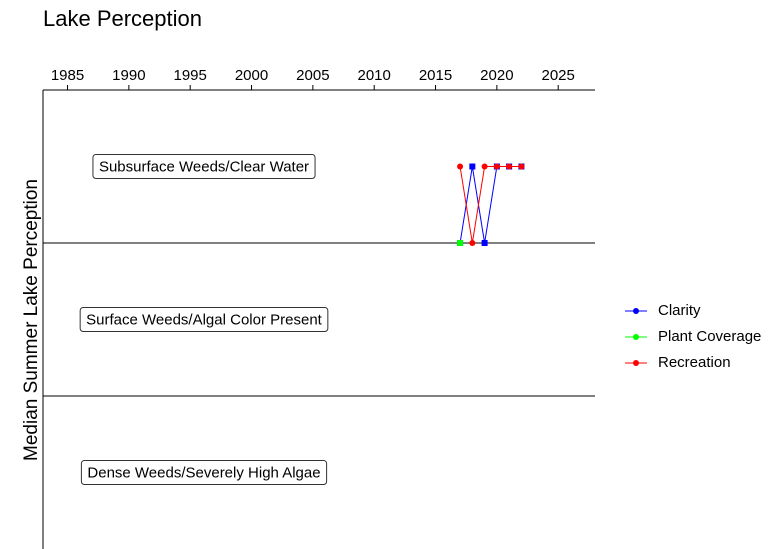  Describe the element at coordinates (122, 18) in the screenshot. I see `chart-title: Lake Perception` at that location.